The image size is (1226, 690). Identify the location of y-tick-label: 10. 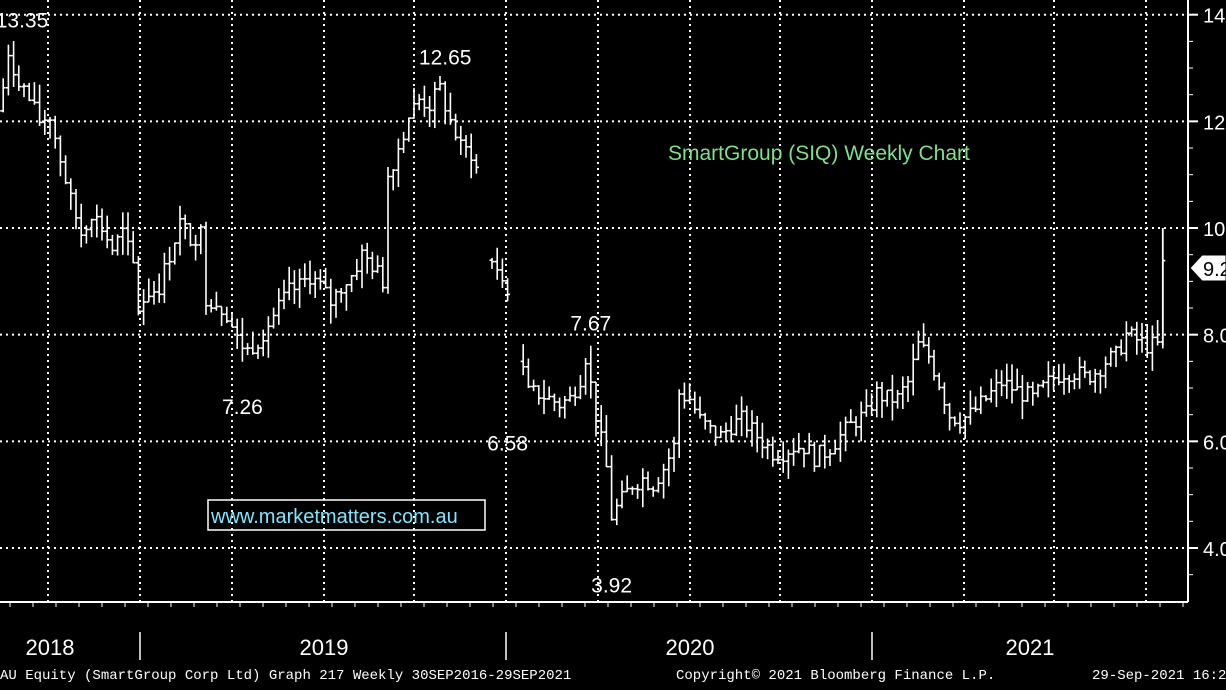
(1214, 230).